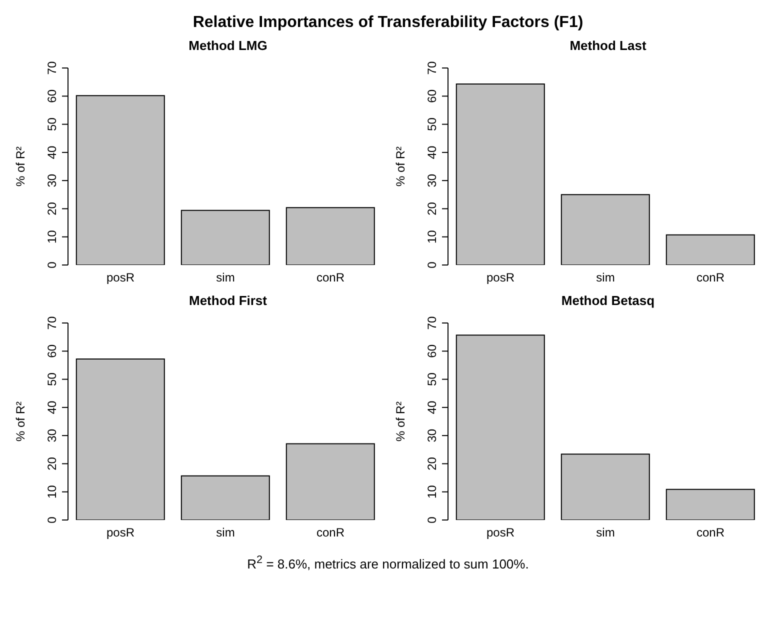  I want to click on chart-title: Method Betasq, so click(608, 300).